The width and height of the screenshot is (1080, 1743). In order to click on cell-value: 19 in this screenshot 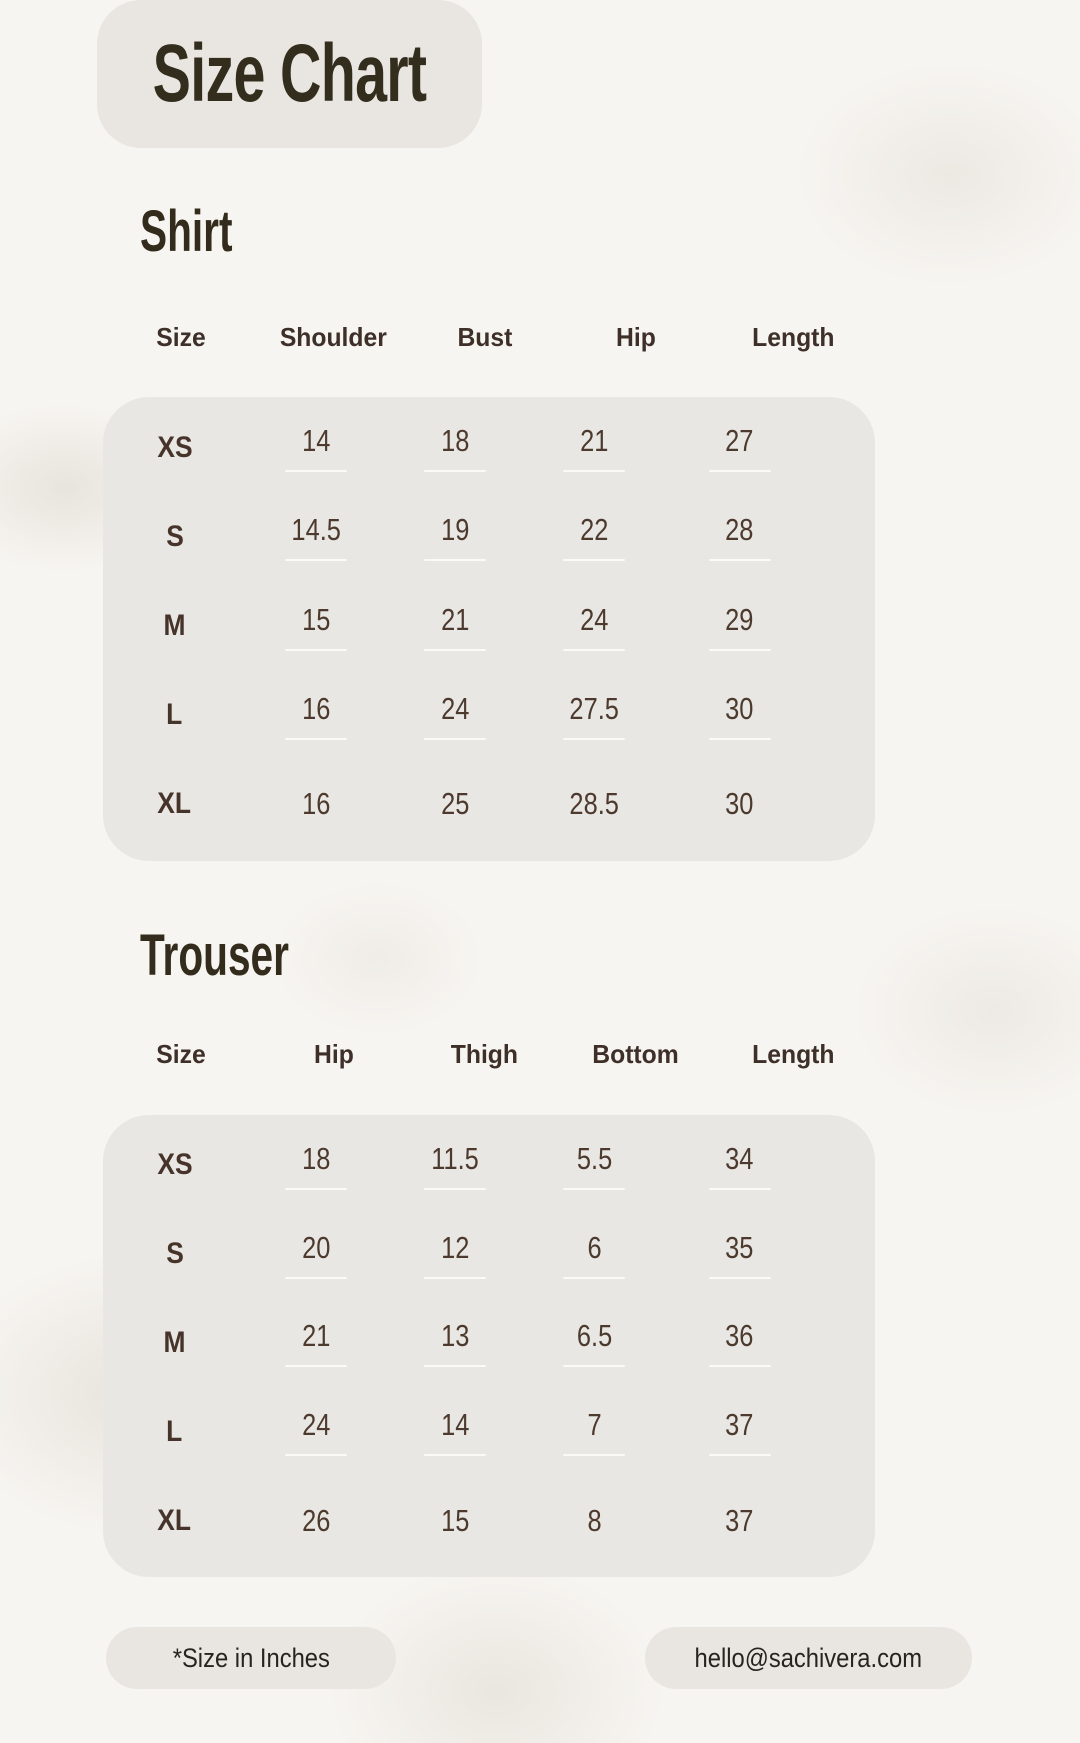, I will do `click(455, 530)`.